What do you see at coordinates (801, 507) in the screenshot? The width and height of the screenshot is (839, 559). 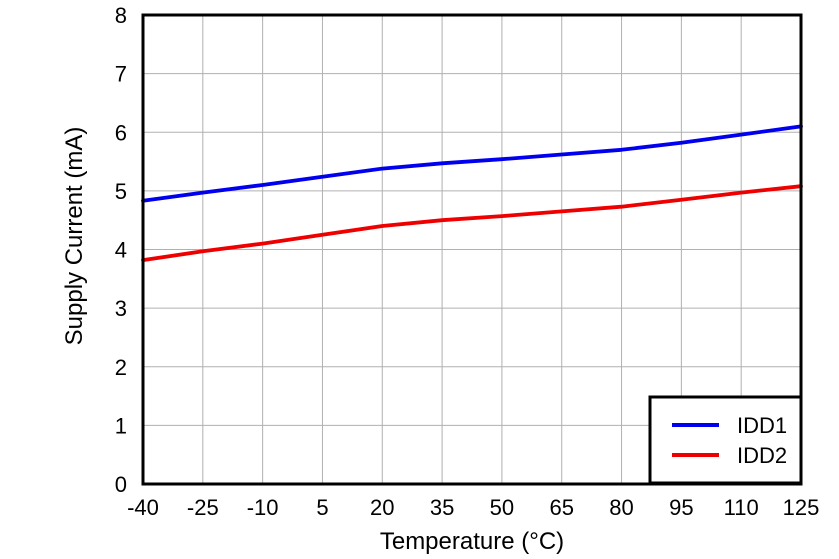 I see `x-tick-label: 125` at bounding box center [801, 507].